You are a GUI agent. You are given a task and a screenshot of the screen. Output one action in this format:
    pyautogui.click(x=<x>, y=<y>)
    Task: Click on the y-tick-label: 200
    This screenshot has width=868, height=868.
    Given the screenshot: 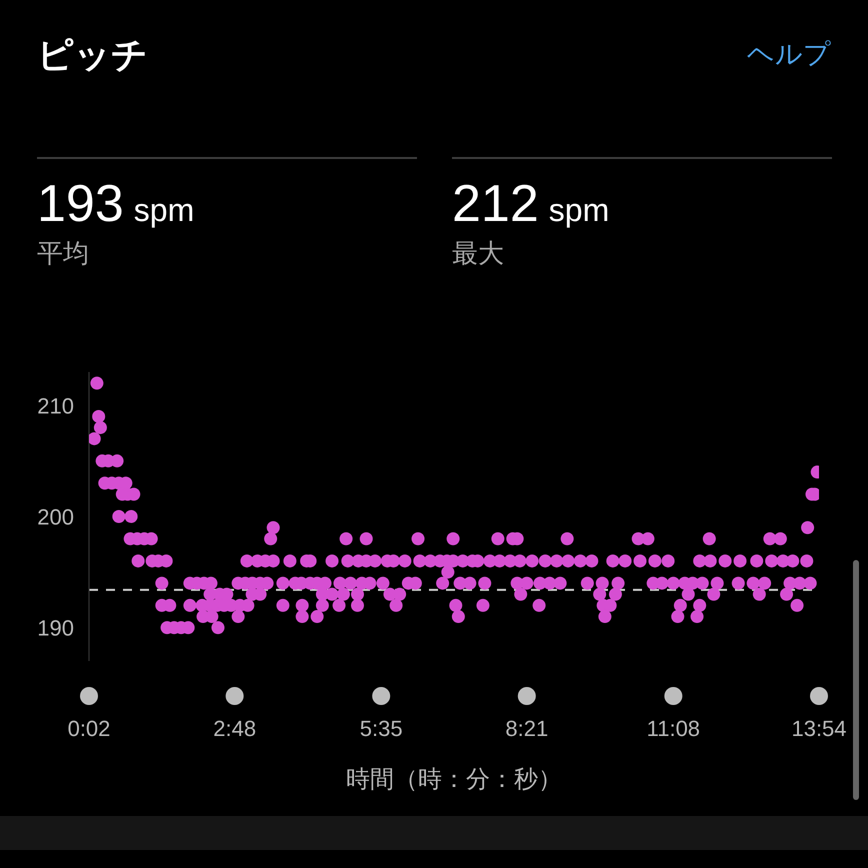 What is the action you would take?
    pyautogui.click(x=55, y=516)
    